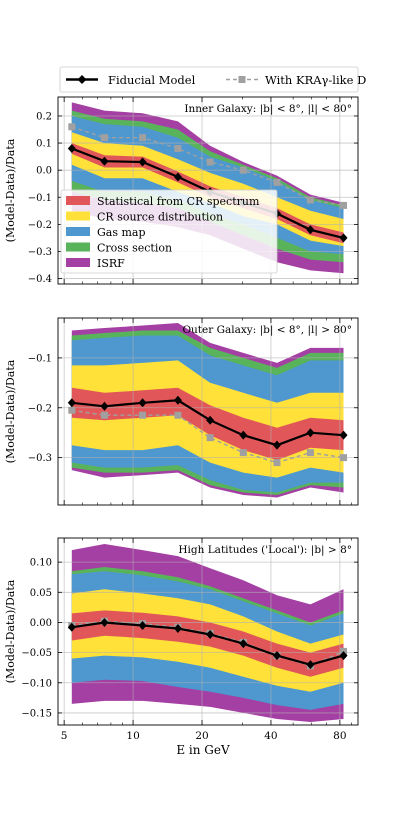  I want to click on band-legend-label-src: CR source distribution, so click(160, 217).